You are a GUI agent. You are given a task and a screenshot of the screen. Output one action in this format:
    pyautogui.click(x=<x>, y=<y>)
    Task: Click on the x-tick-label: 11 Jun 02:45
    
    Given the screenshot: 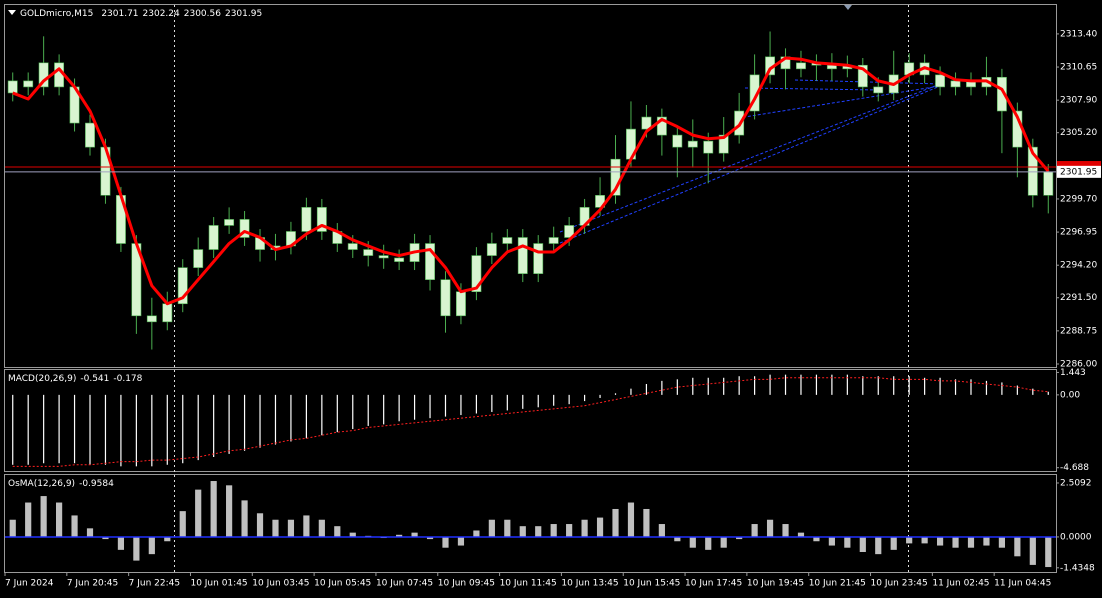 What is the action you would take?
    pyautogui.click(x=960, y=584)
    